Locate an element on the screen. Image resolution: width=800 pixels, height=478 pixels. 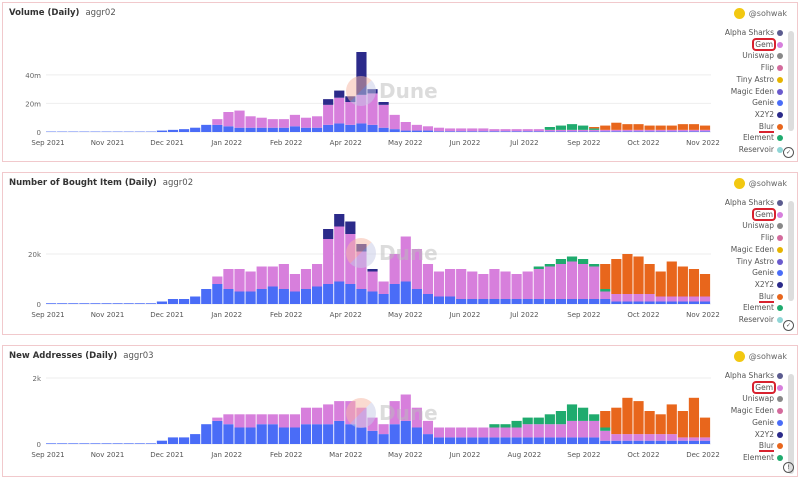
info-icon: ! is located at coordinates (788, 467).